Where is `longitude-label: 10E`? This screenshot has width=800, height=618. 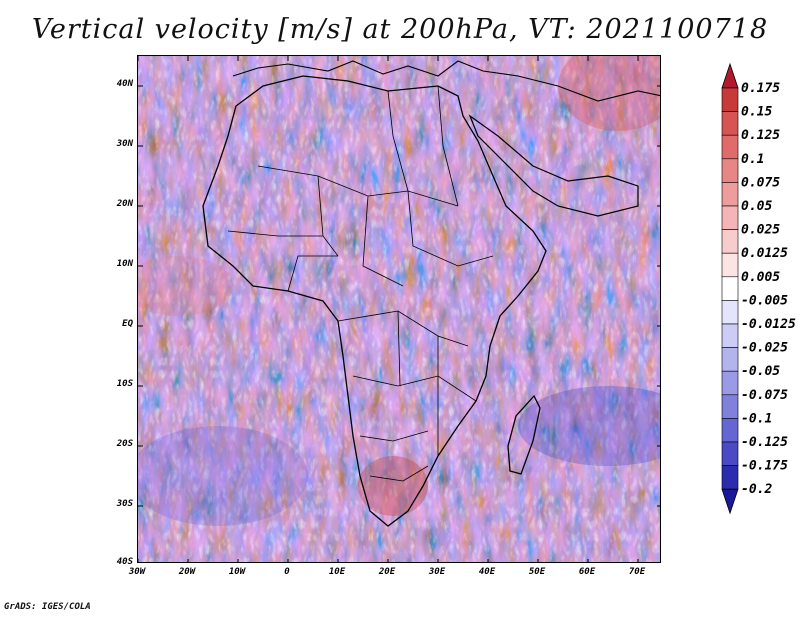 longitude-label: 10E is located at coordinates (337, 572).